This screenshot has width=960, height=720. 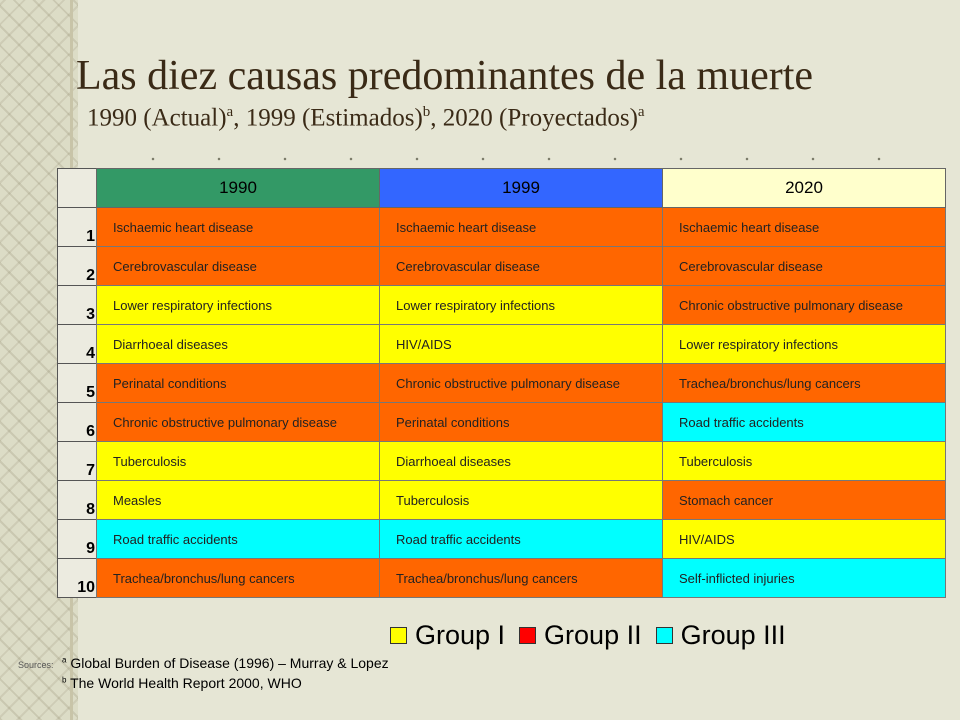 I want to click on source-a-mark: a, so click(x=64, y=660).